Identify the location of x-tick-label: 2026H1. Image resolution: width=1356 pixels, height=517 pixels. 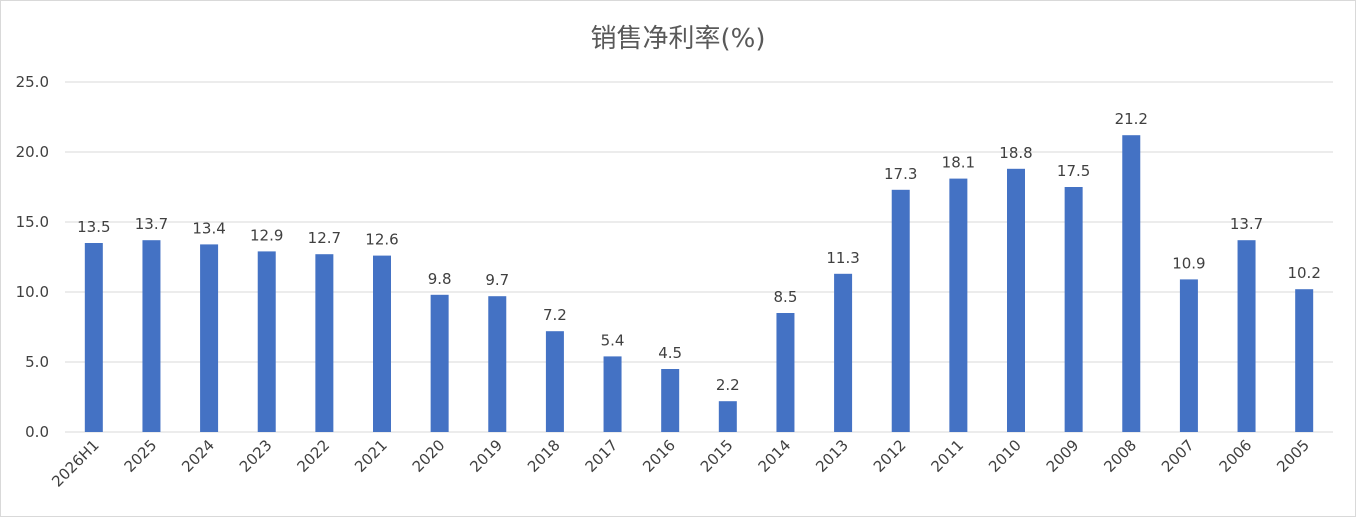
(75, 463).